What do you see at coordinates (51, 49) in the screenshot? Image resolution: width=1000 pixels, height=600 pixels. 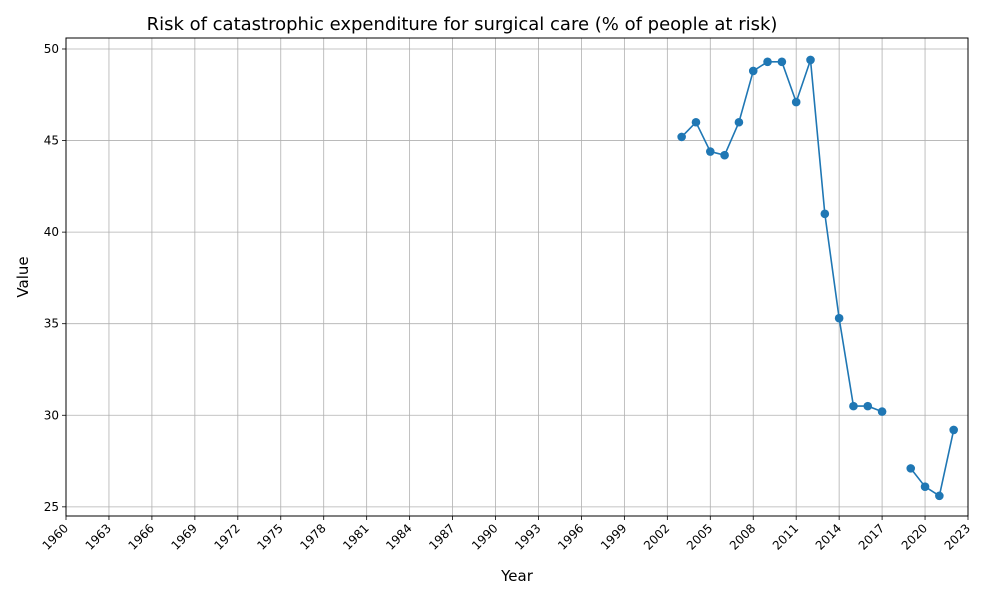 I see `y-tick-label: 50` at bounding box center [51, 49].